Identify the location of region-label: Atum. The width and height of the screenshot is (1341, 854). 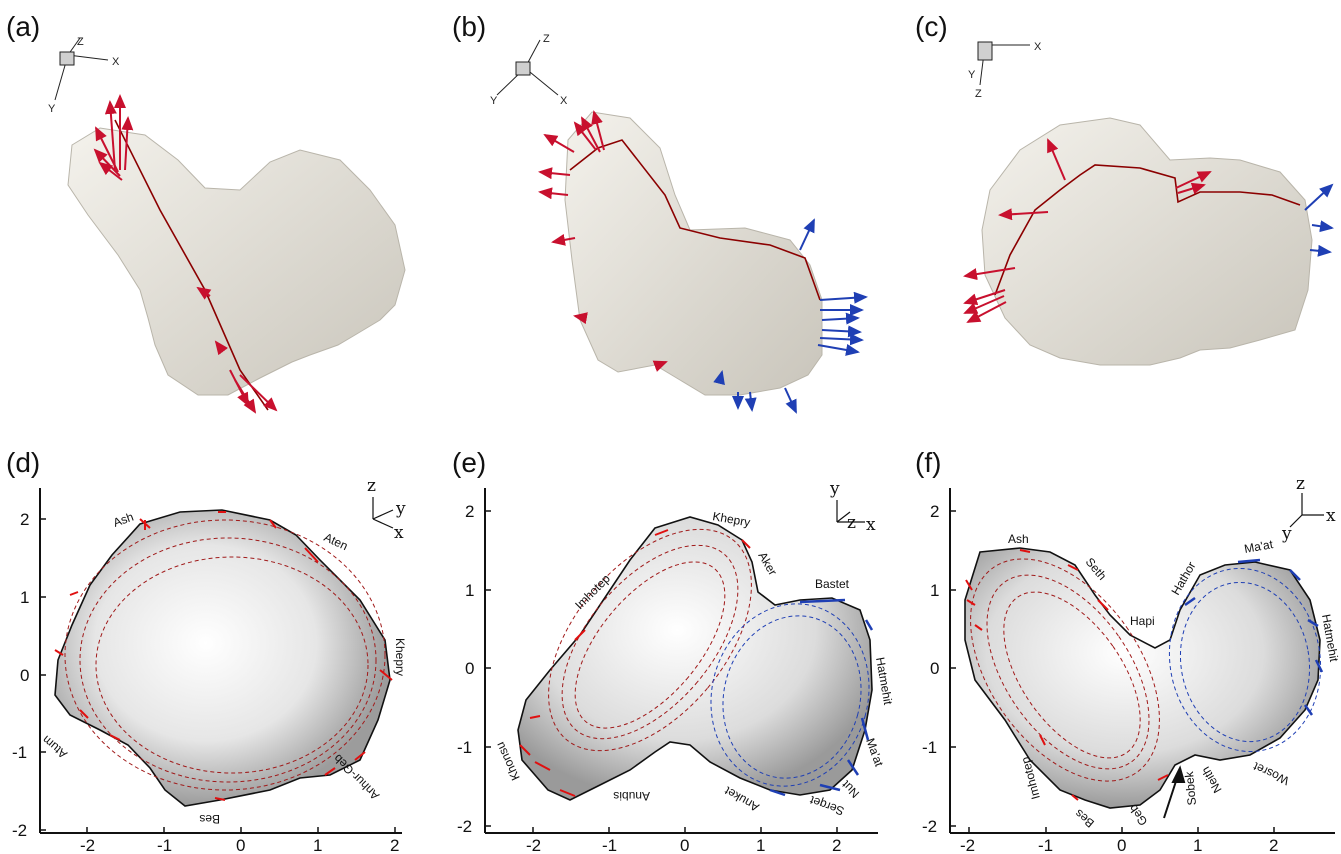
(54, 747).